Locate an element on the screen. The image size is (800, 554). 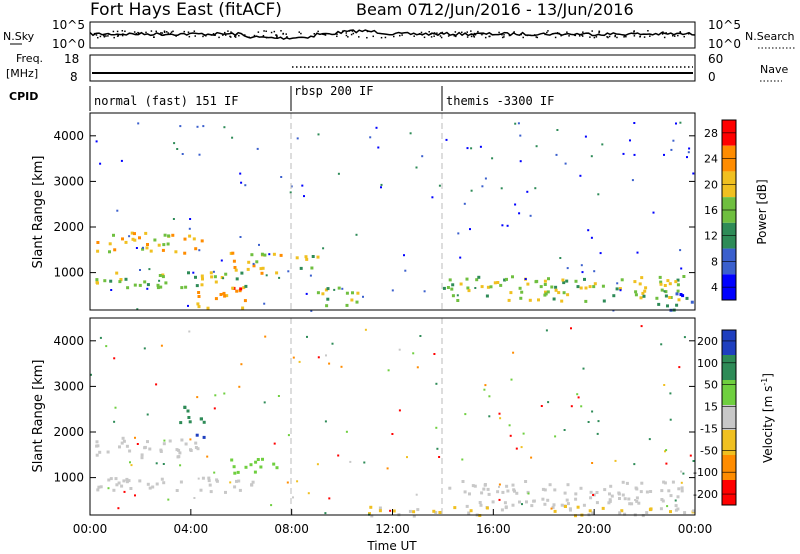
freq-right-tick-top: 60 is located at coordinates (715, 59).